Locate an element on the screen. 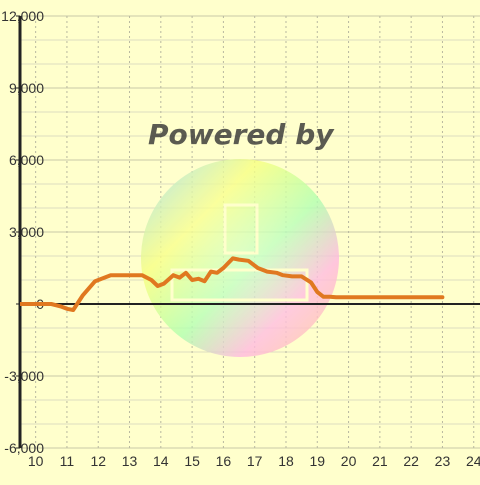  y-tick-label: 12,000 is located at coordinates (22, 16).